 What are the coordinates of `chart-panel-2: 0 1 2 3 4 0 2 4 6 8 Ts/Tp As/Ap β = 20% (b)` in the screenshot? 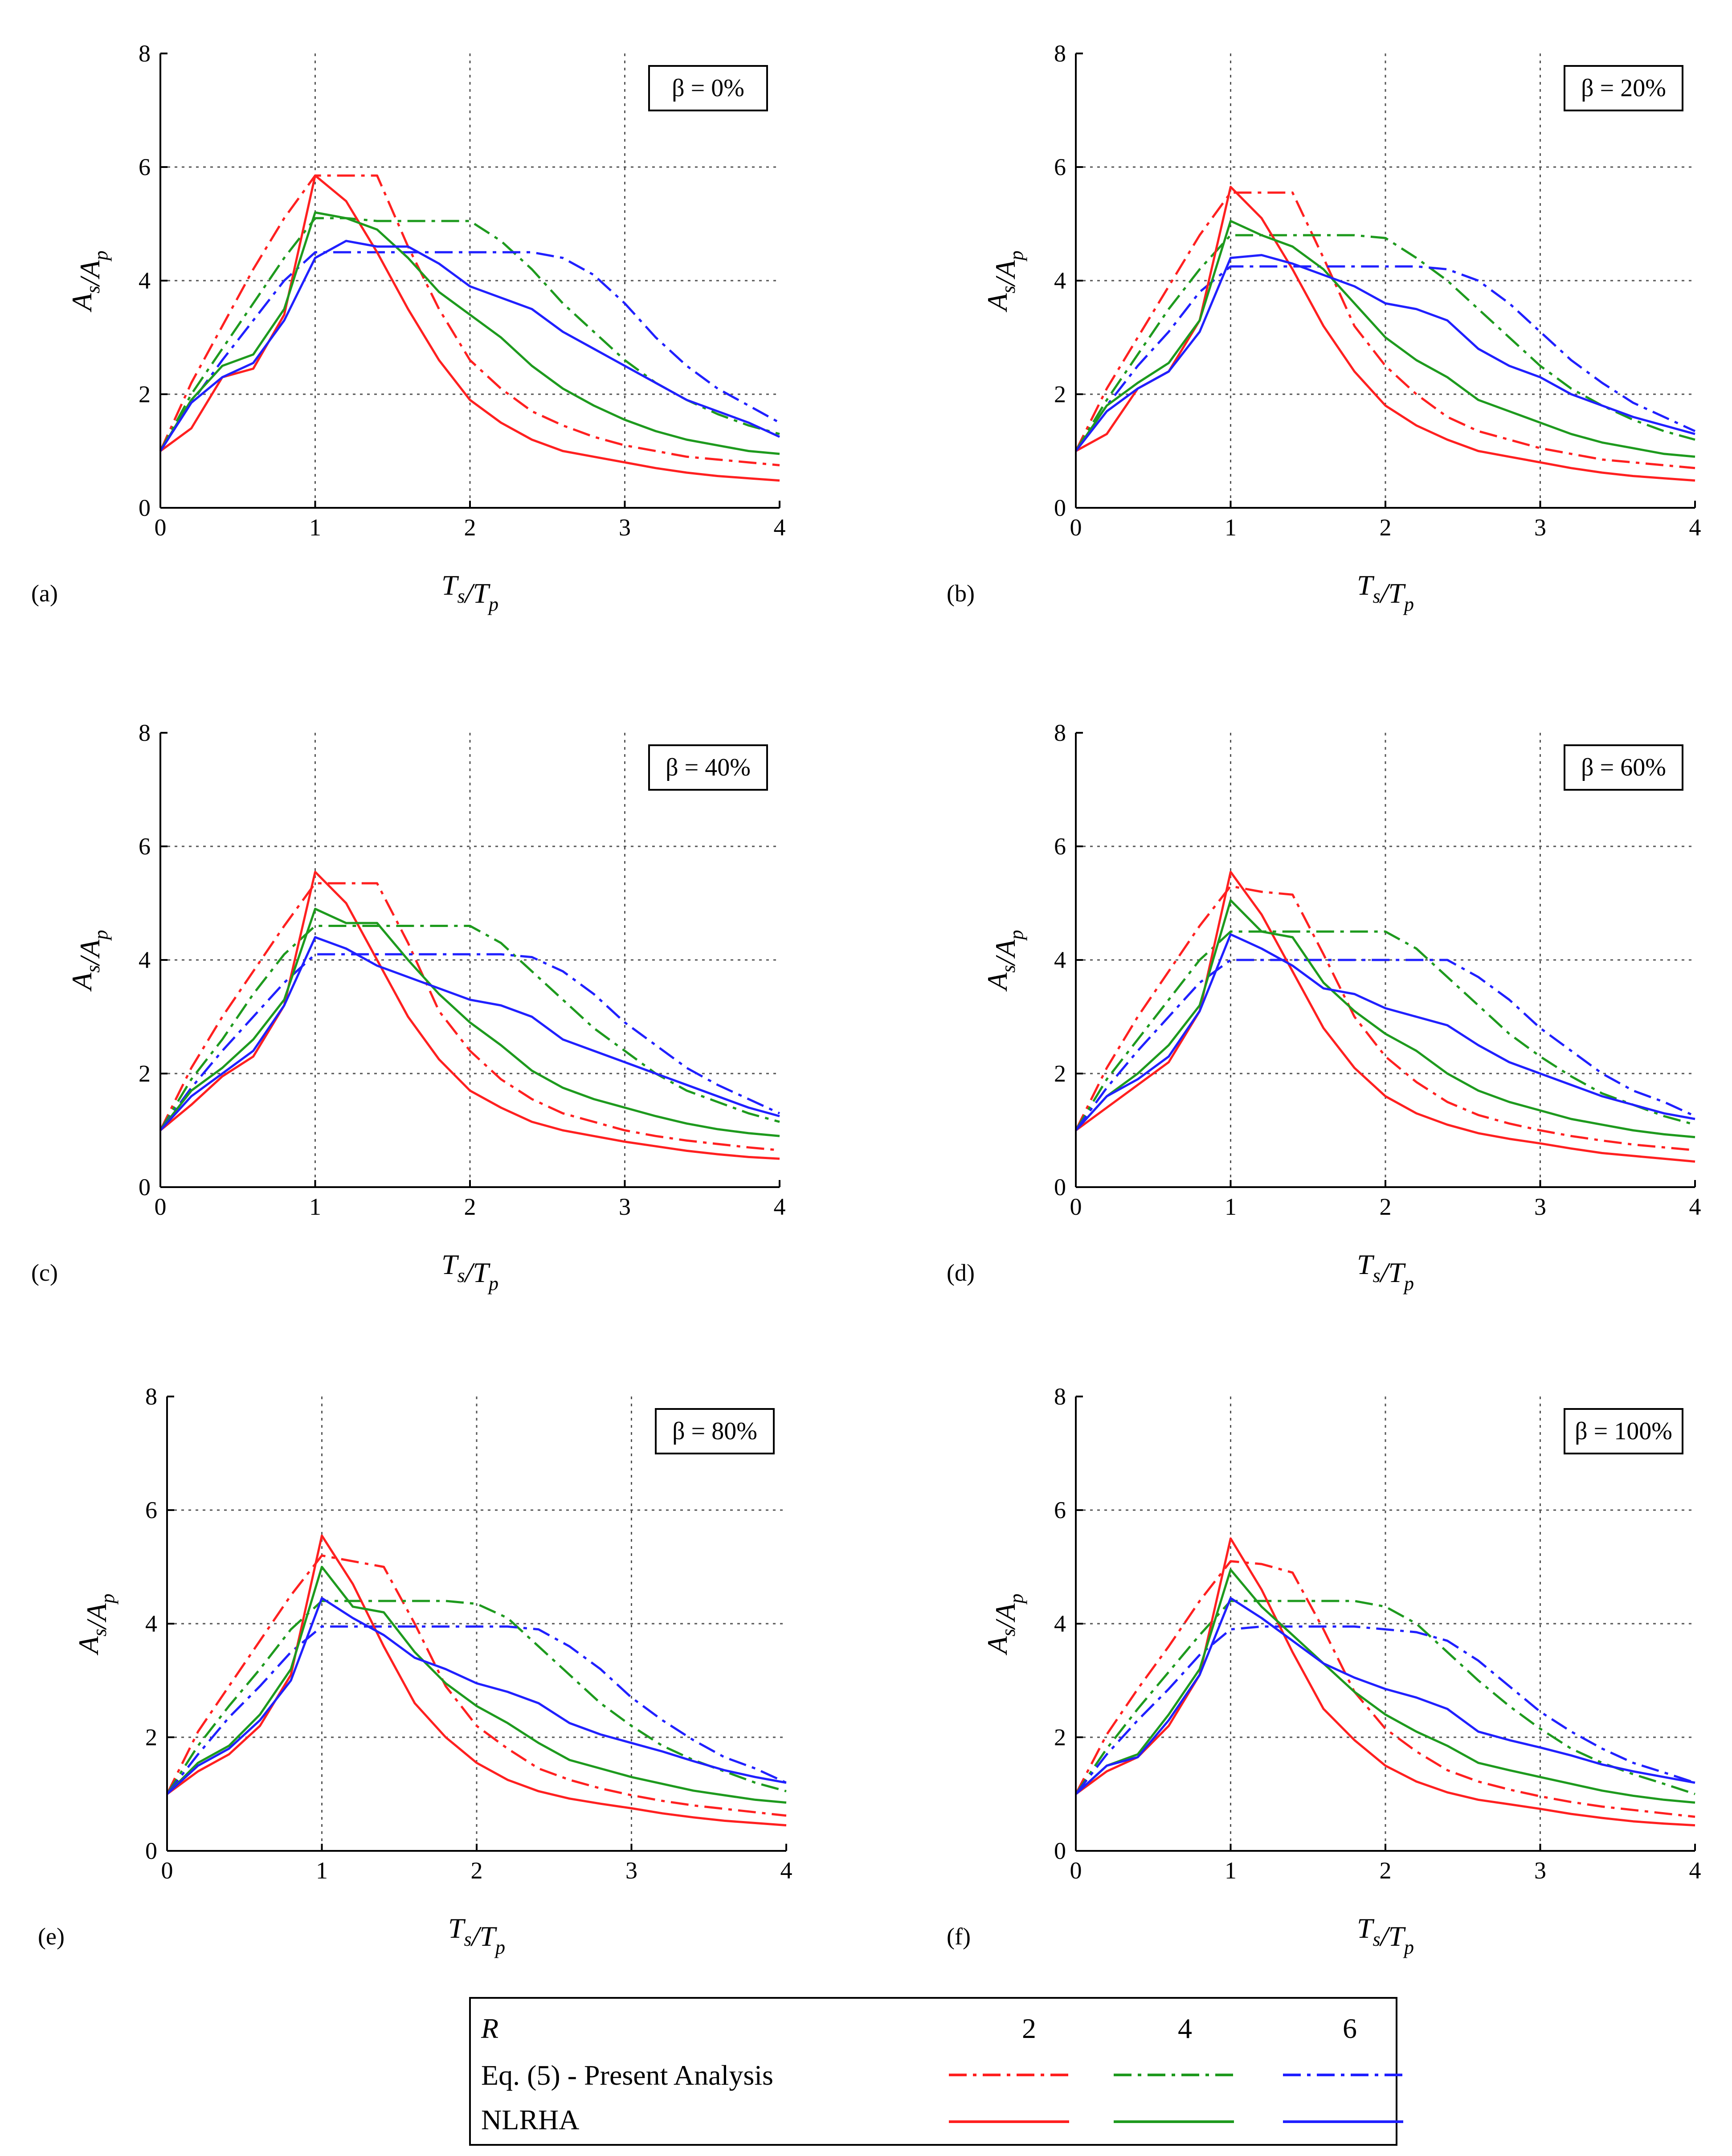 It's located at (1324, 327).